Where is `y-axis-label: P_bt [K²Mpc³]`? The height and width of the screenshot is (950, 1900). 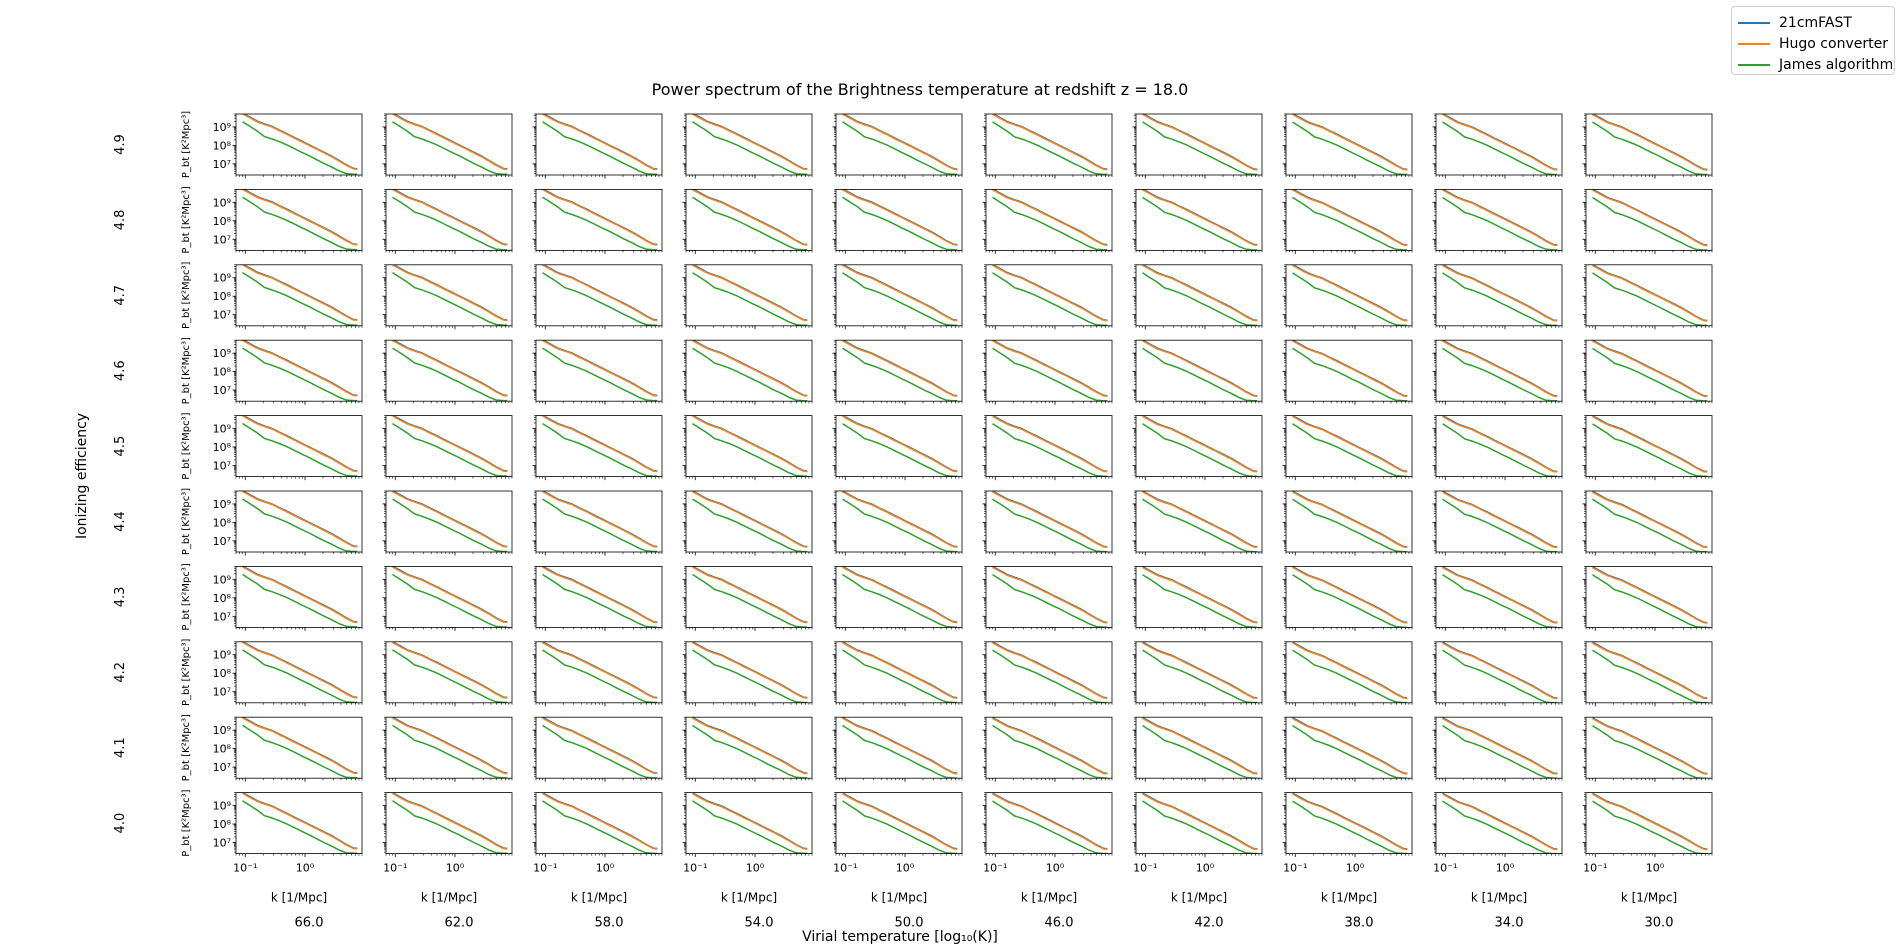 y-axis-label: P_bt [K²Mpc³] is located at coordinates (186, 747).